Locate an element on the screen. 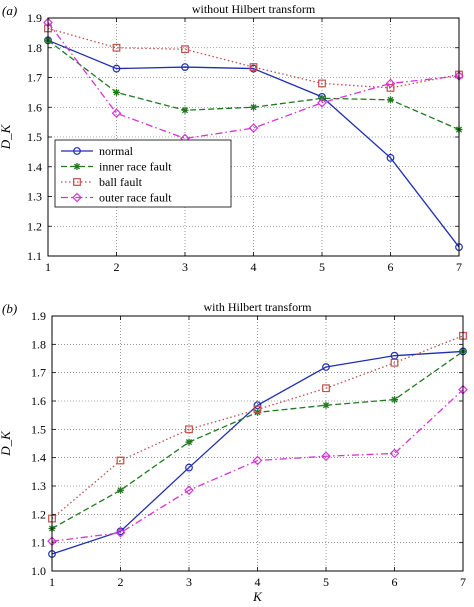  legend-label: outer race fault is located at coordinates (135, 198).